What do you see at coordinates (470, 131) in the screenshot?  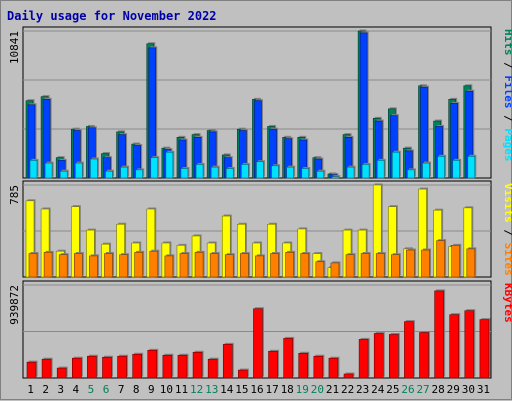 I see `day-30-hits-files-pages` at bounding box center [470, 131].